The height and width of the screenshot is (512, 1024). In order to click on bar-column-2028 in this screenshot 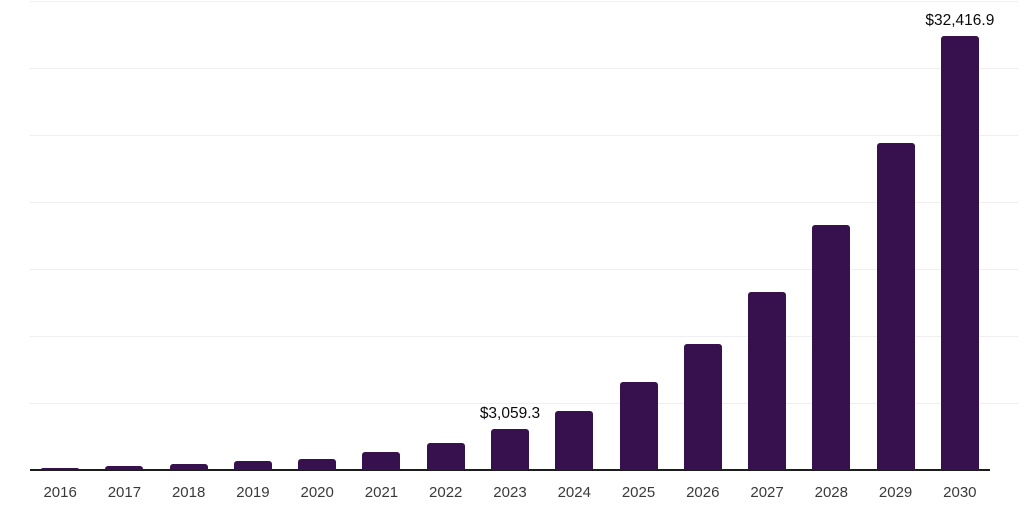, I will do `click(831, 235)`.